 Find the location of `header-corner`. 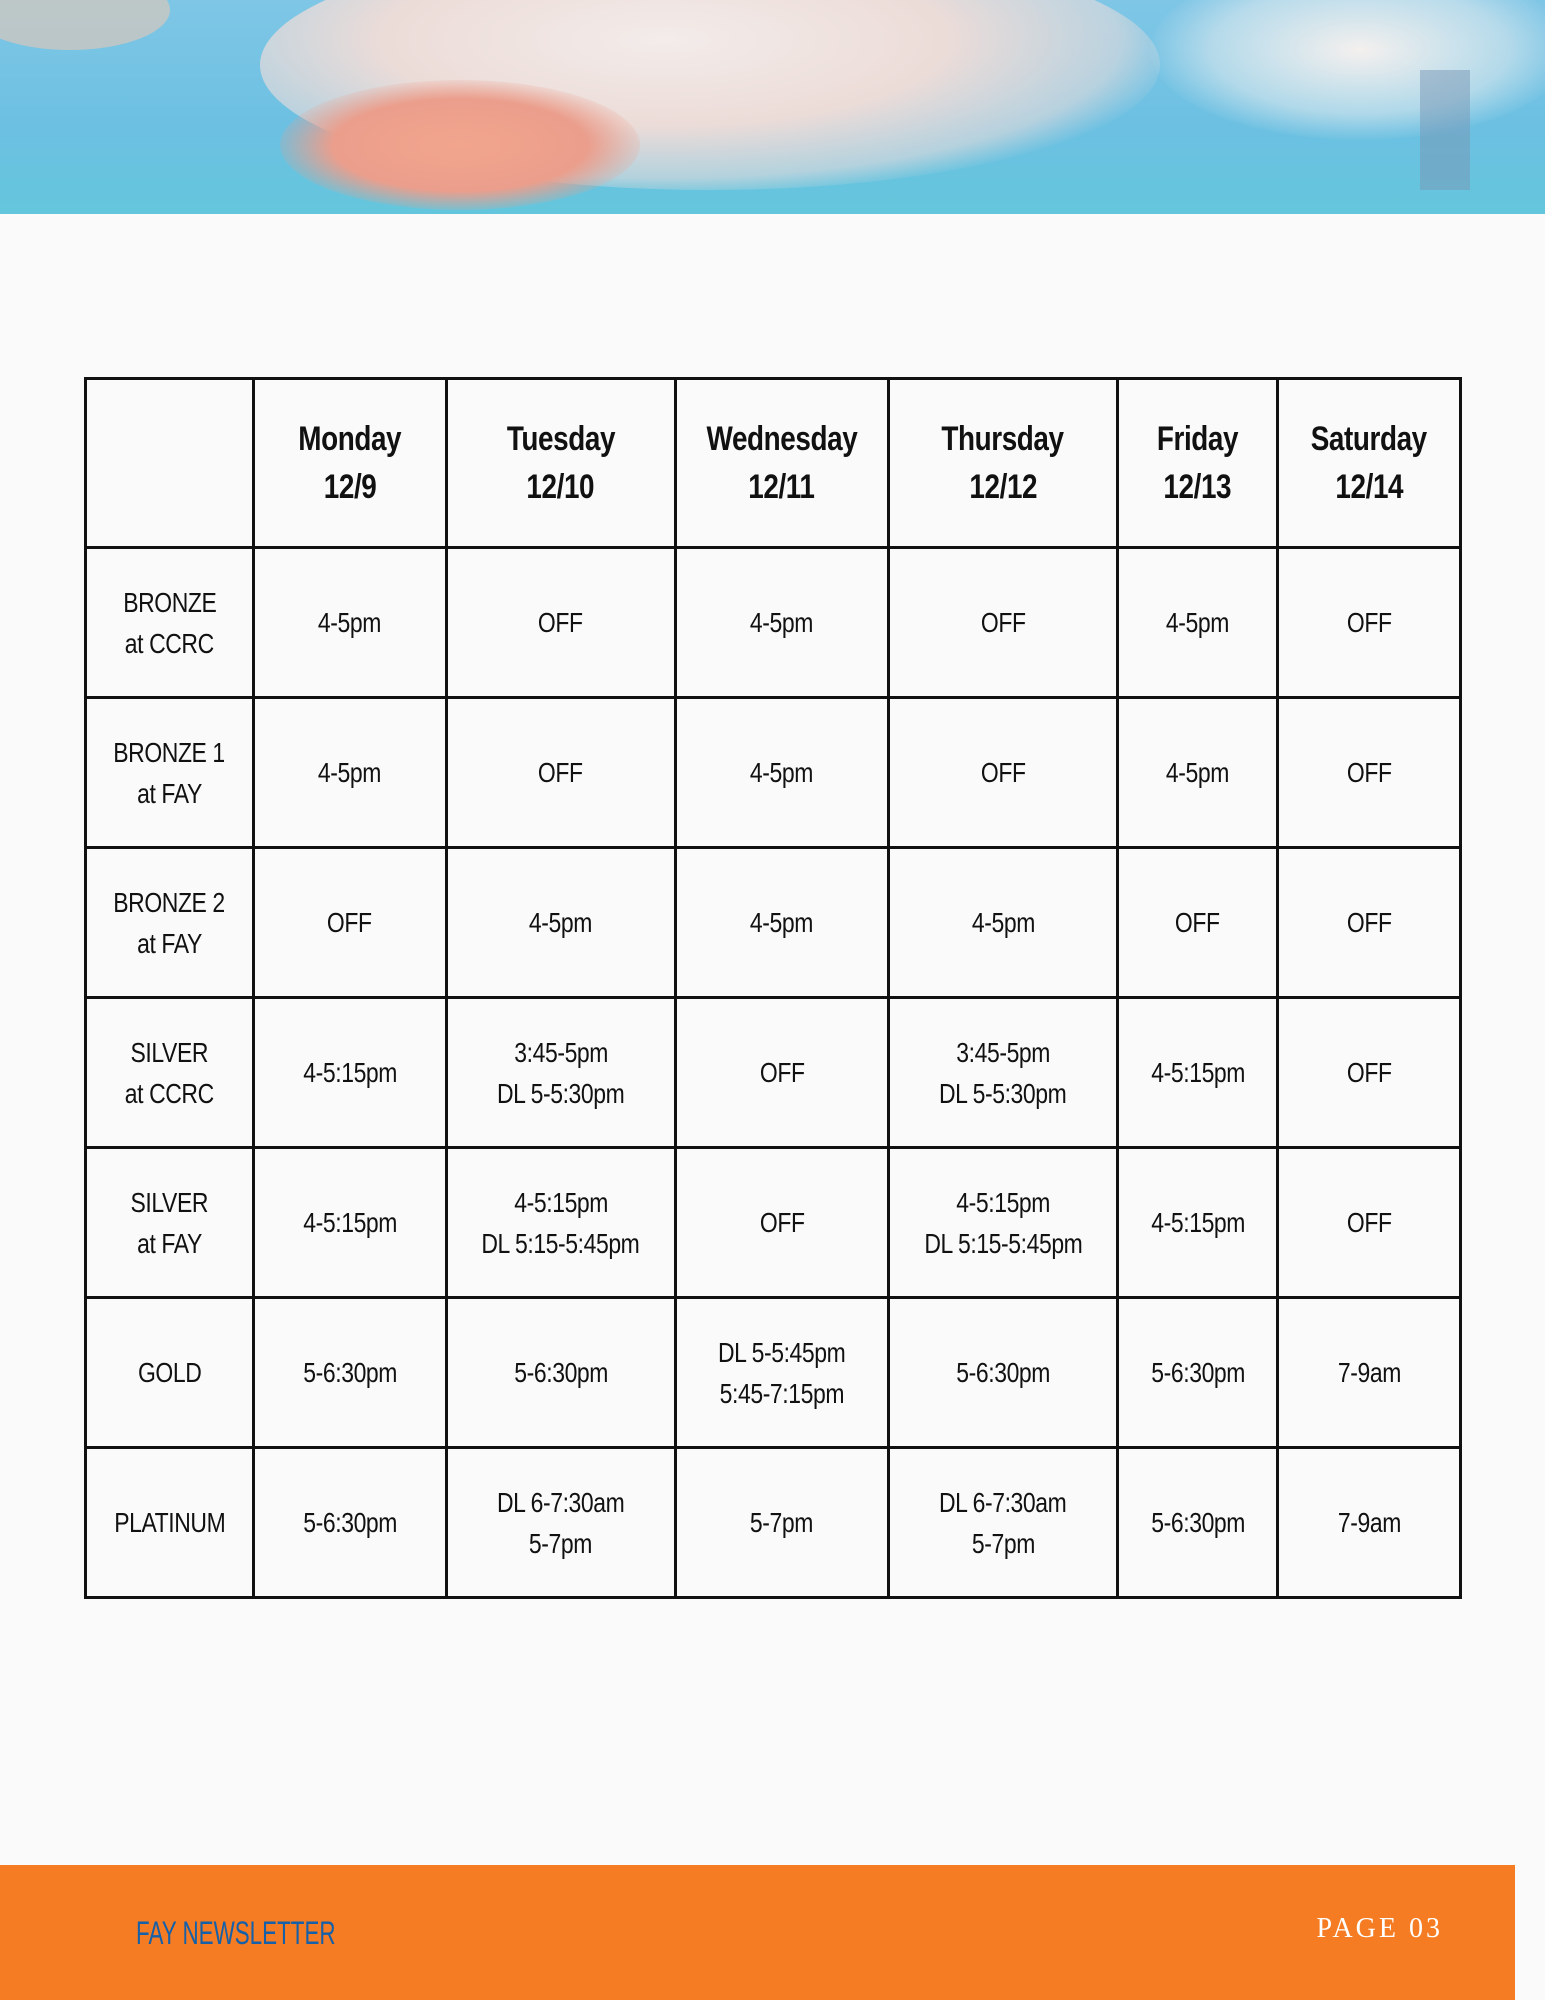

header-corner is located at coordinates (169, 463).